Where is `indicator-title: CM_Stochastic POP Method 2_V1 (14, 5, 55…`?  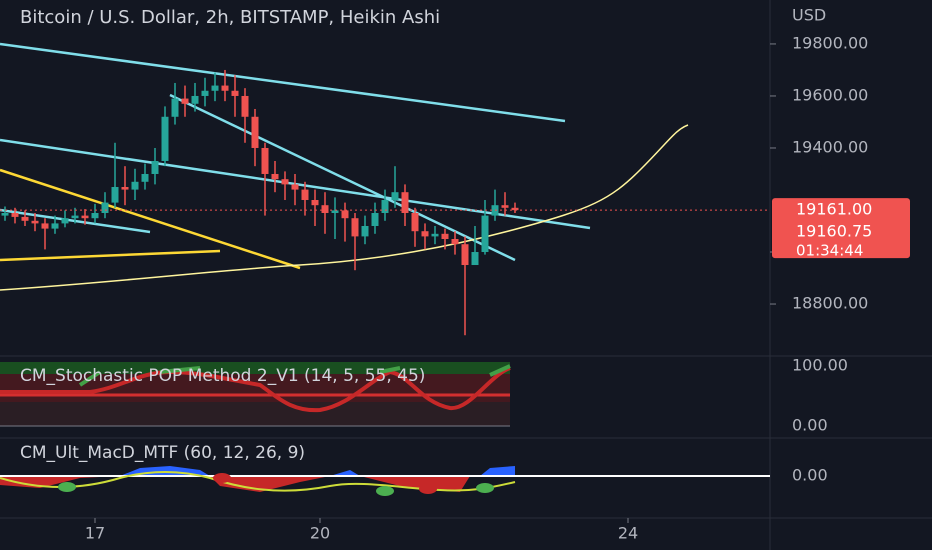 indicator-title: CM_Stochastic POP Method 2_V1 (14, 5, 55… is located at coordinates (222, 376).